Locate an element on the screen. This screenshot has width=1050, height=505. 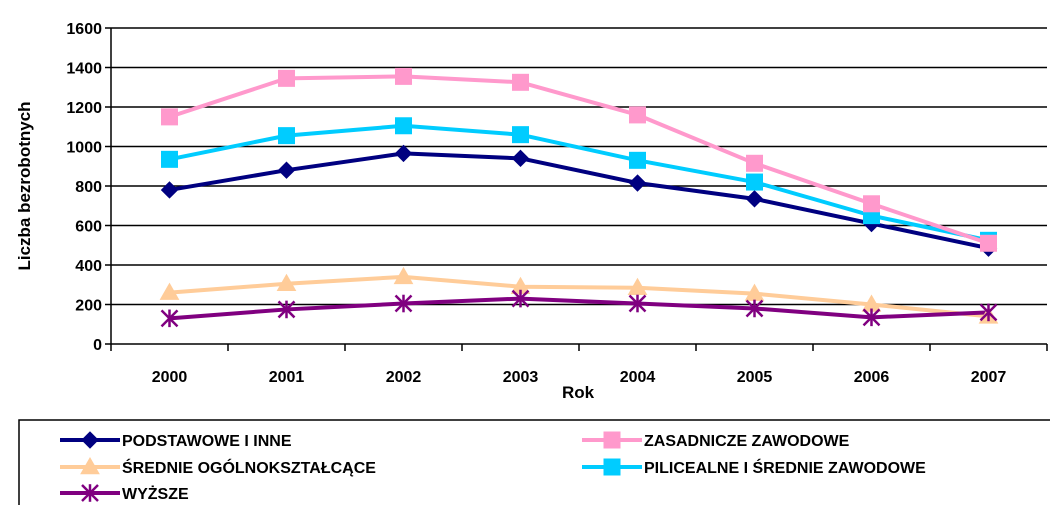
y-tick-label: 1000 is located at coordinates (84, 148).